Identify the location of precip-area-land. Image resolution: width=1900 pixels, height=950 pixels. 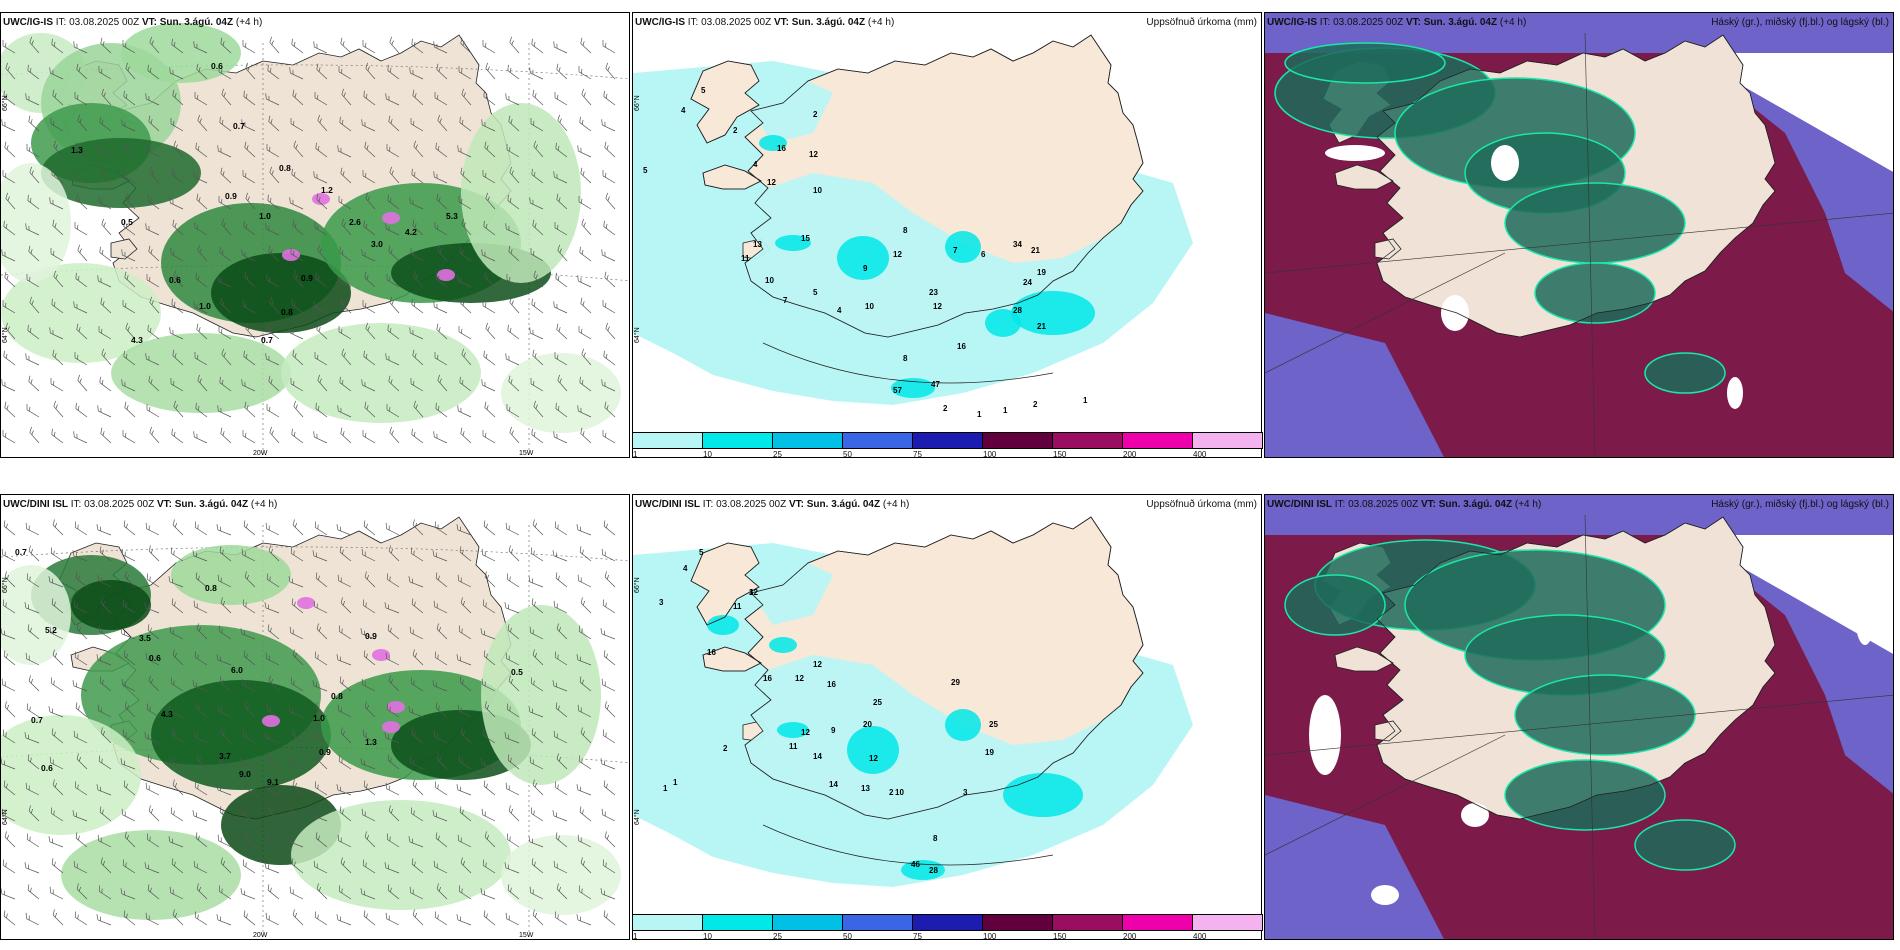
(924, 737).